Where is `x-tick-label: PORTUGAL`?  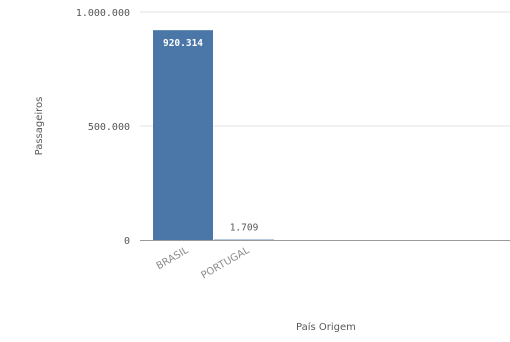 x-tick-label: PORTUGAL is located at coordinates (225, 263).